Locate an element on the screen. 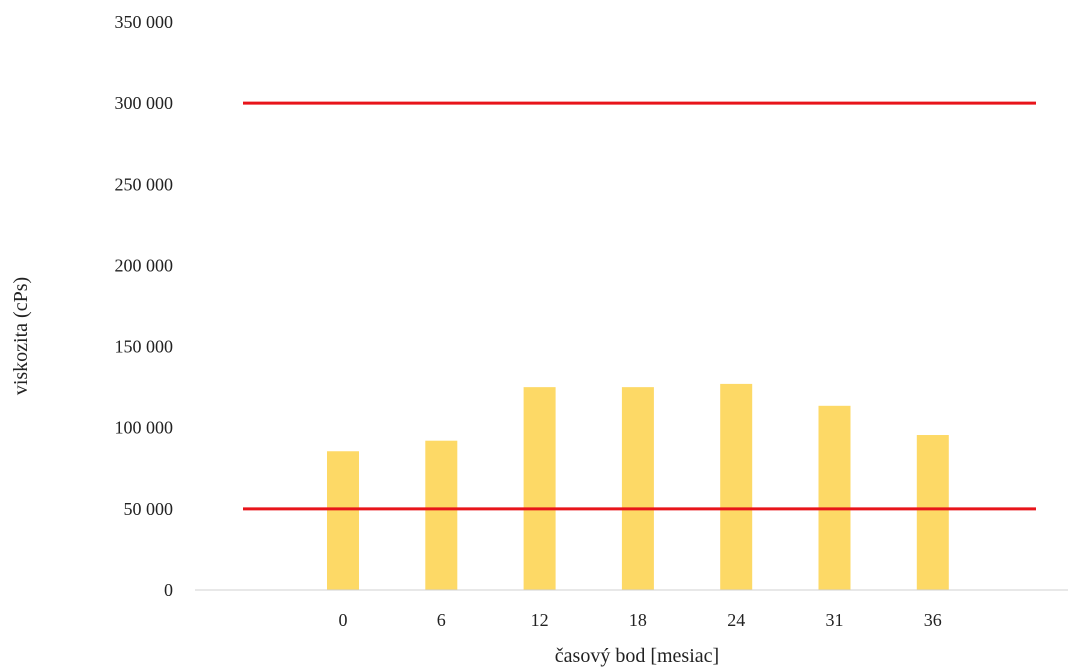  y-tick-label: 250 000 is located at coordinates (144, 184).